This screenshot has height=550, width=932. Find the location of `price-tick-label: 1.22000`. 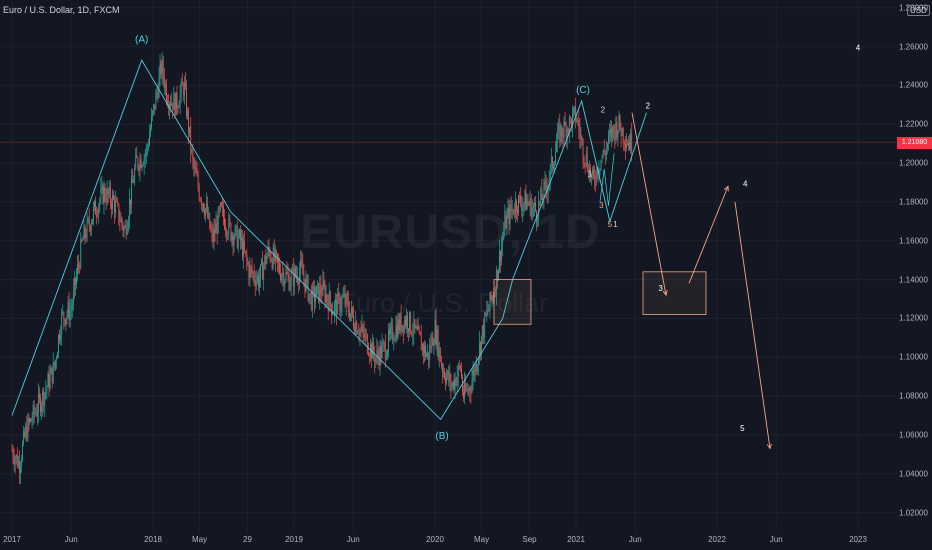

price-tick-label: 1.22000 is located at coordinates (913, 124).